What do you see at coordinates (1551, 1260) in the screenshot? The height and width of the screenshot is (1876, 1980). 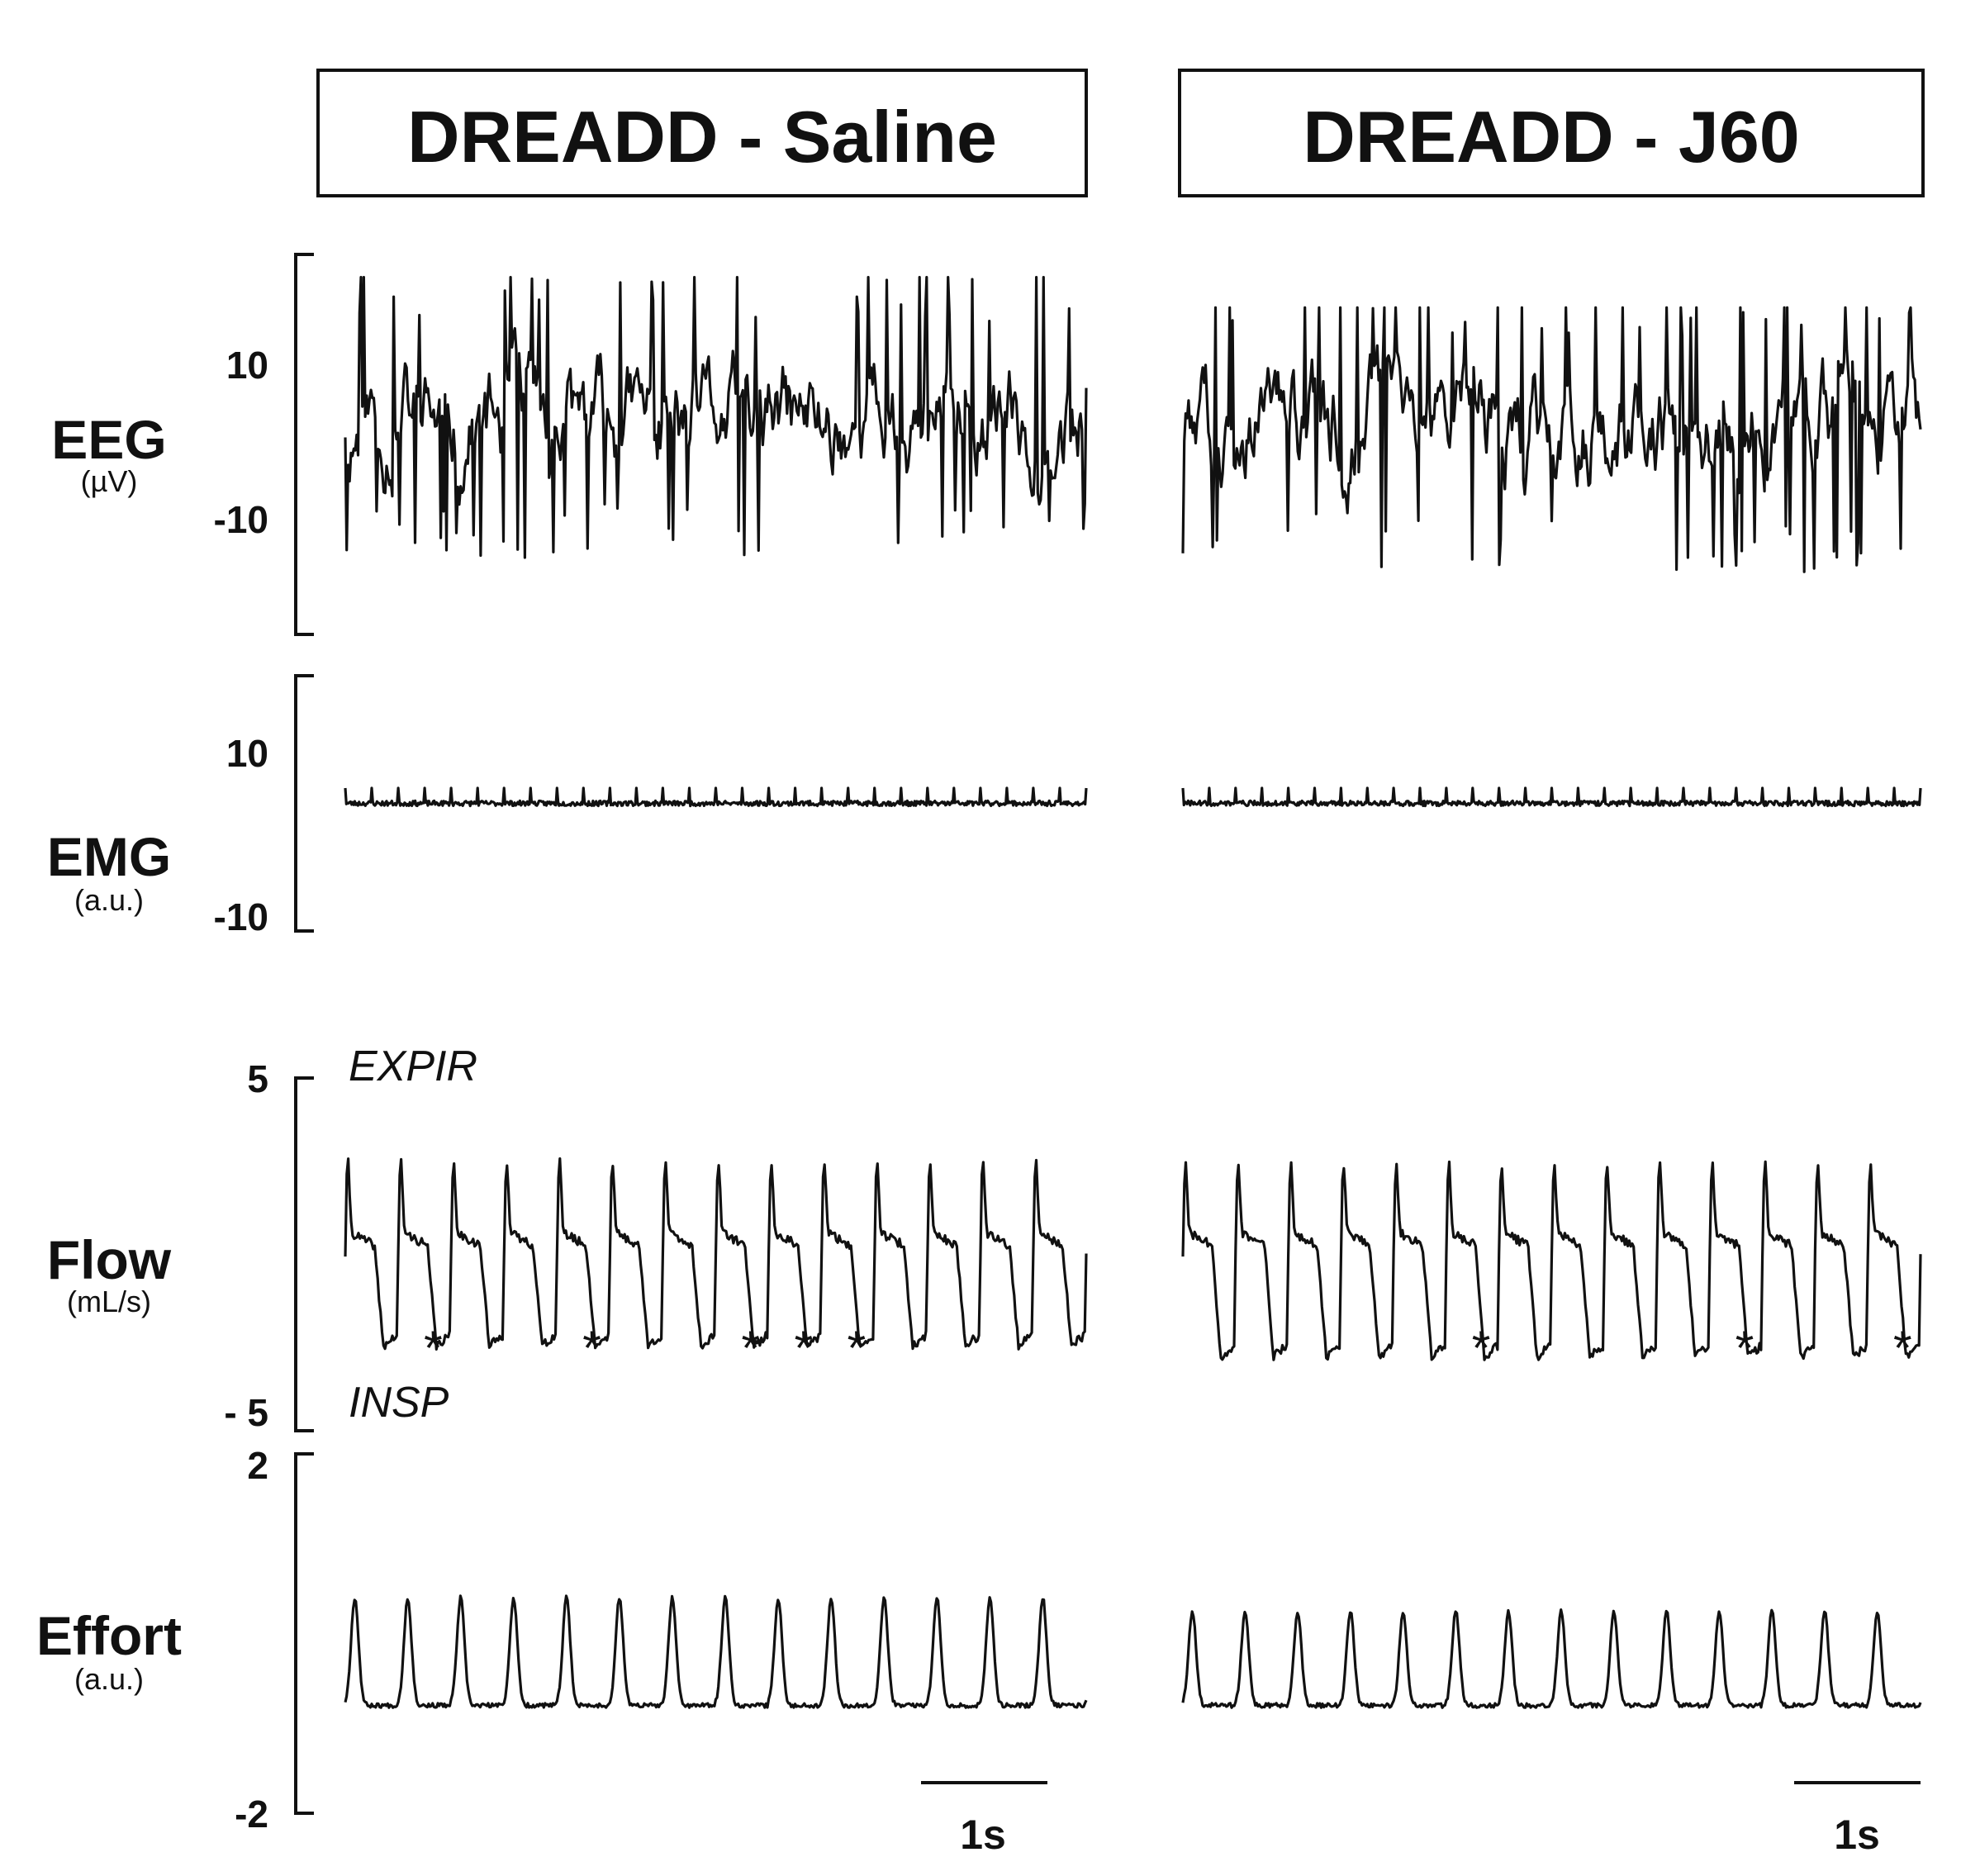 I see `flow-trace-j60` at bounding box center [1551, 1260].